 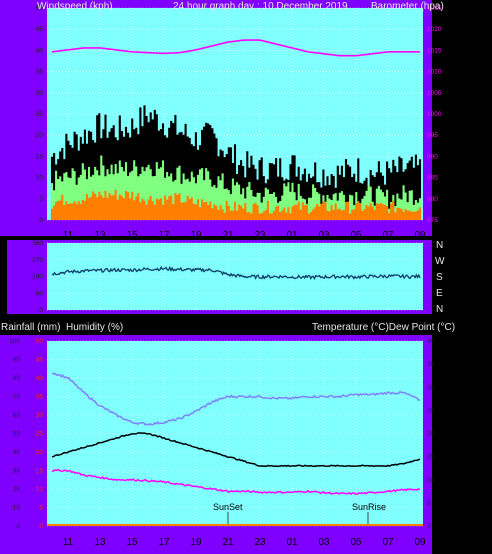 I want to click on barometer-axis-label: Barometer (hpa), so click(x=407, y=6).